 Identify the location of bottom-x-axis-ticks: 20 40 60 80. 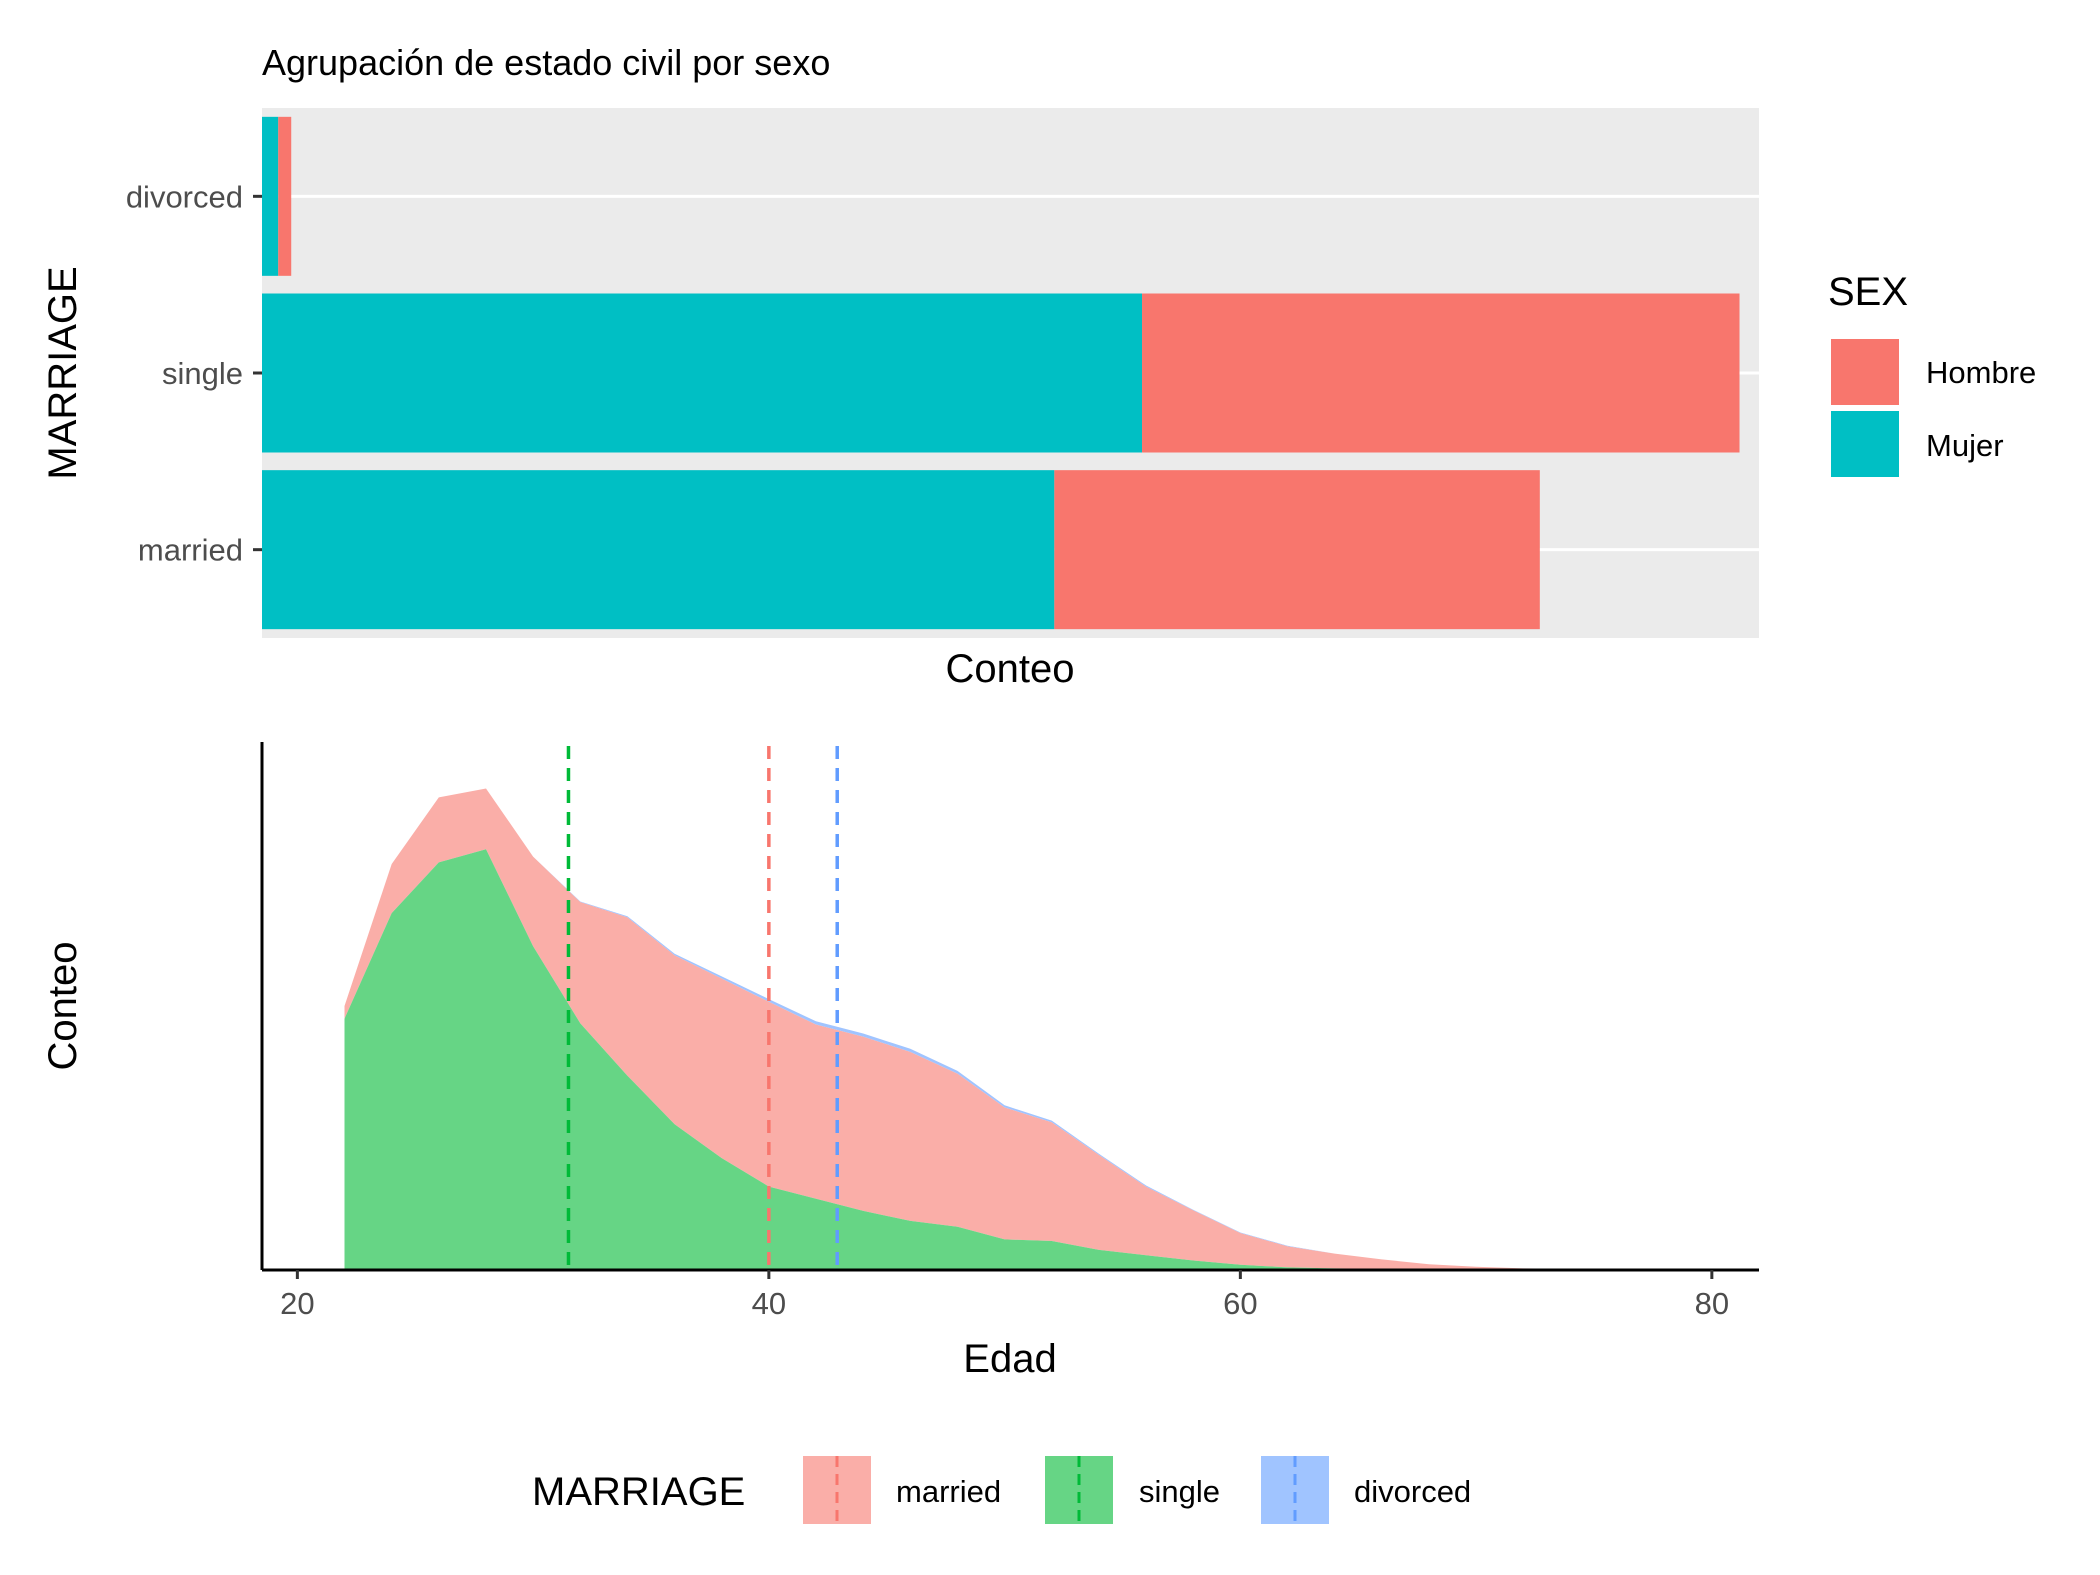
(1004, 1295).